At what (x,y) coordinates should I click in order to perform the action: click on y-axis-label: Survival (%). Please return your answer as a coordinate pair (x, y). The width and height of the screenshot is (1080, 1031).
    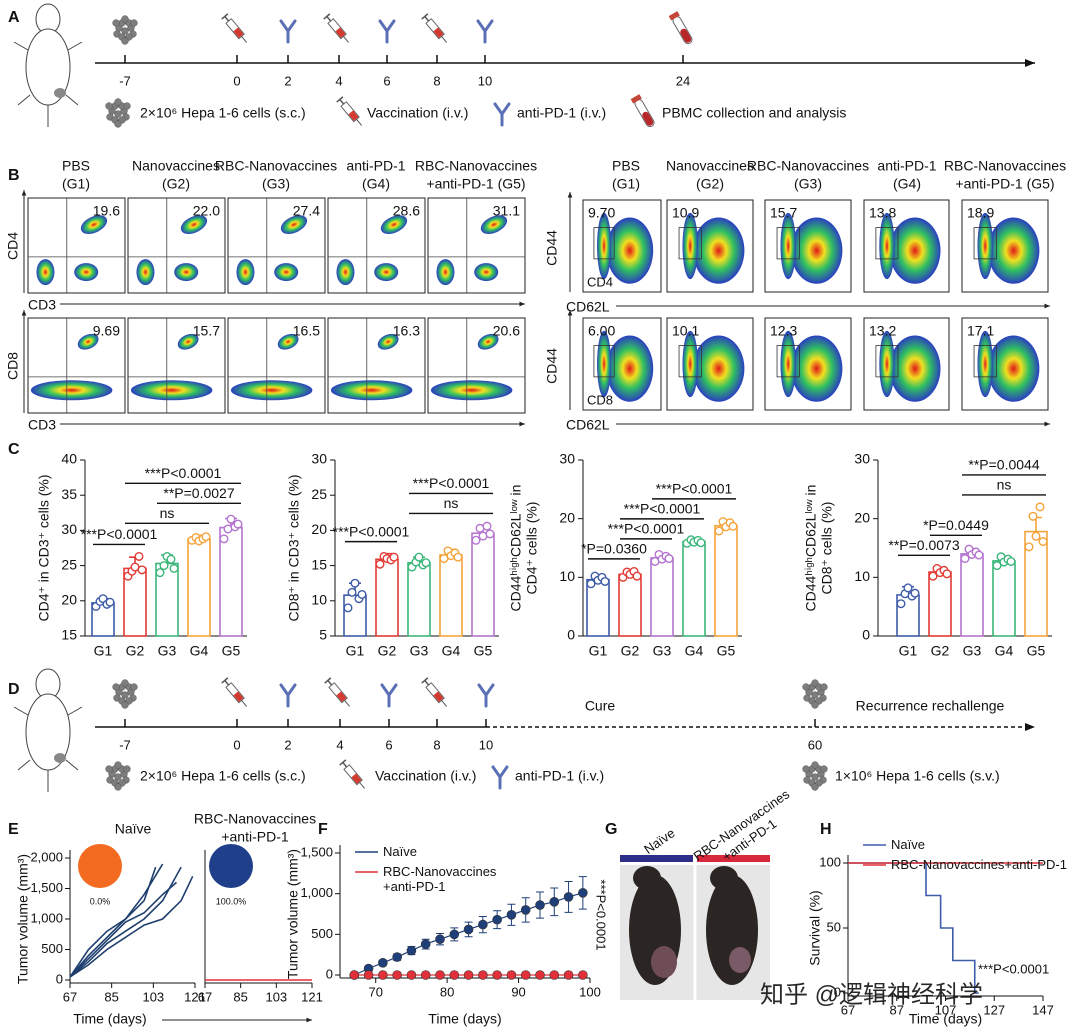
    Looking at the image, I should click on (815, 927).